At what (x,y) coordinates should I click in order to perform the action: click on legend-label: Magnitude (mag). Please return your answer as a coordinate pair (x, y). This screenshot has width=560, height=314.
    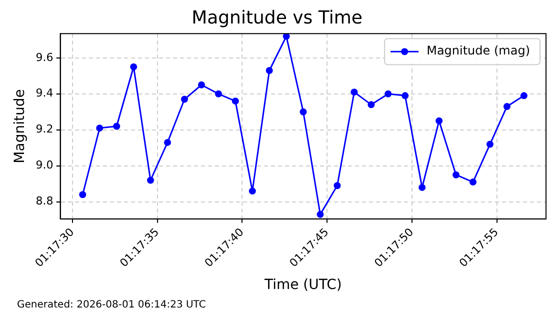
    Looking at the image, I should click on (478, 51).